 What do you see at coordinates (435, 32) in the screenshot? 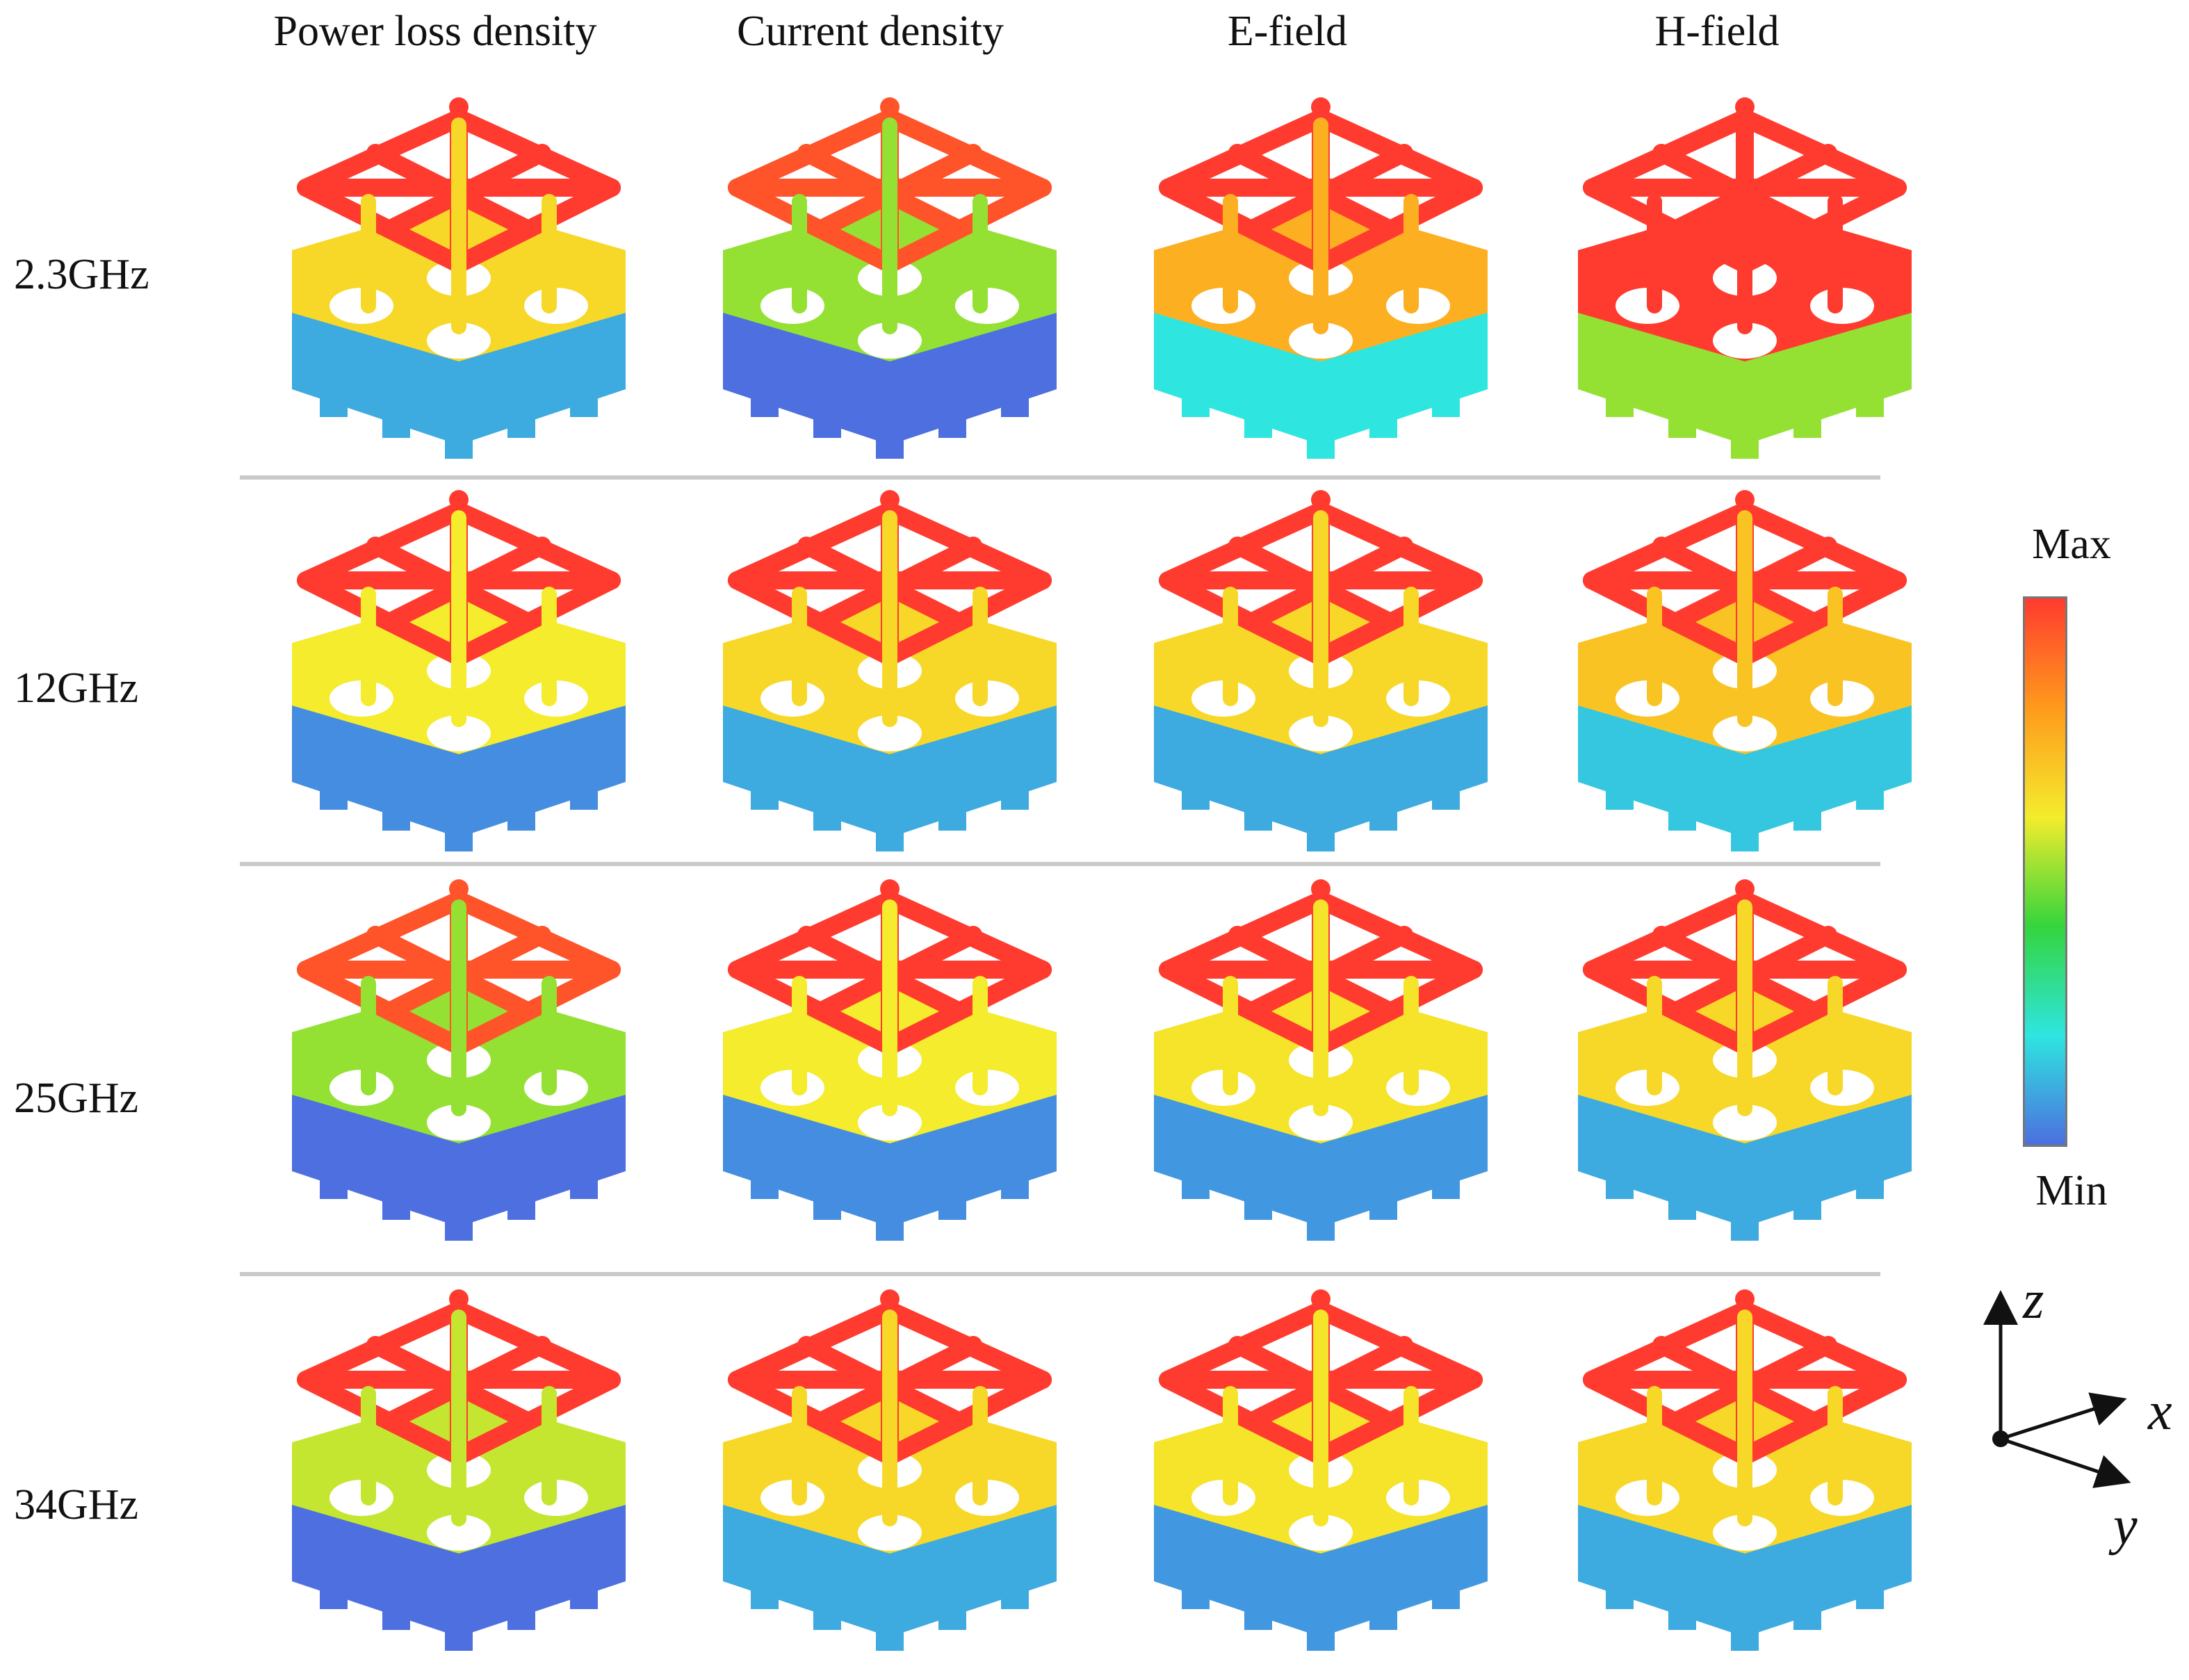
I see `col-power-loss-density: Power loss density` at bounding box center [435, 32].